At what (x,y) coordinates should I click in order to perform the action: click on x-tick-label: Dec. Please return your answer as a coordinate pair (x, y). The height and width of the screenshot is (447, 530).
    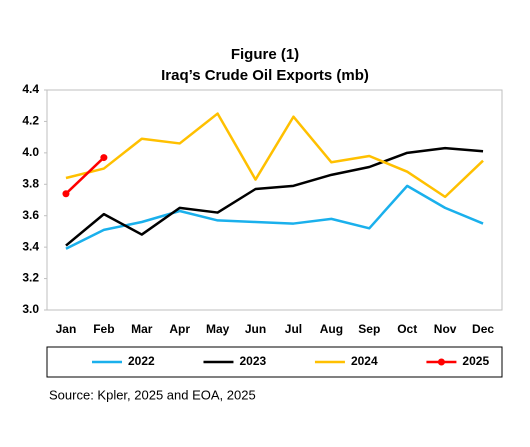
    Looking at the image, I should click on (483, 329).